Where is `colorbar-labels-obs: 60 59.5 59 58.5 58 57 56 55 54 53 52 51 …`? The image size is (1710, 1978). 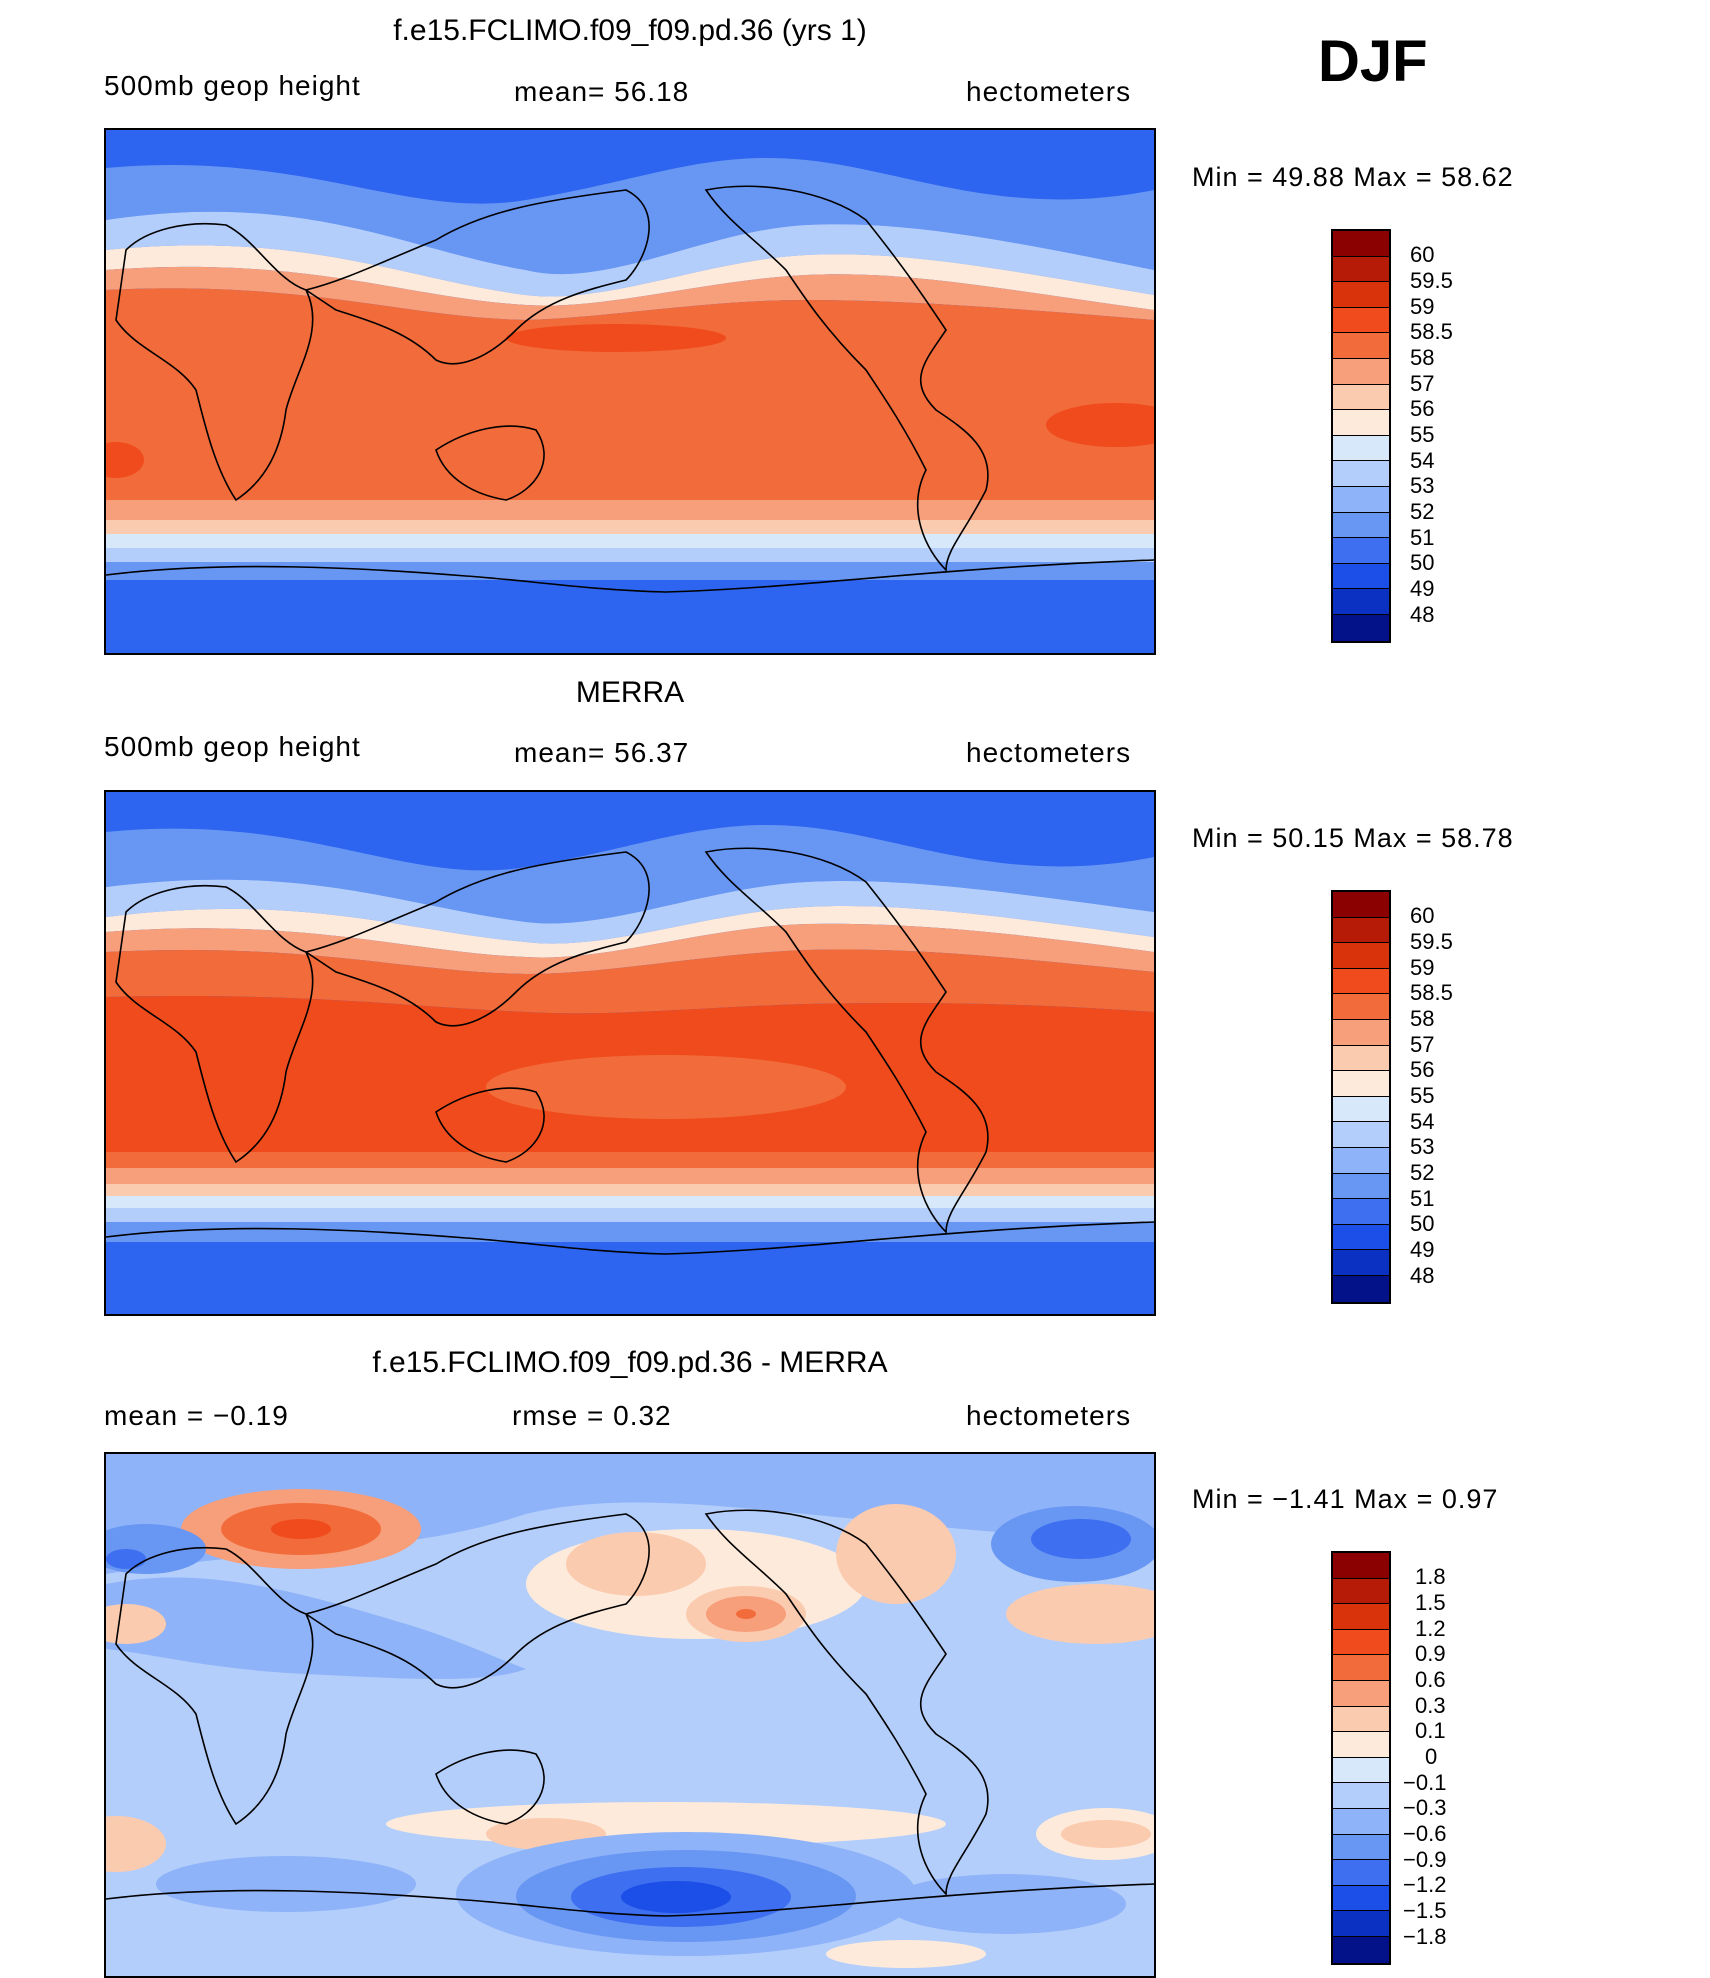
colorbar-labels-obs: 60 59.5 59 58.5 58 57 56 55 54 53 52 51 … is located at coordinates (1450, 1097).